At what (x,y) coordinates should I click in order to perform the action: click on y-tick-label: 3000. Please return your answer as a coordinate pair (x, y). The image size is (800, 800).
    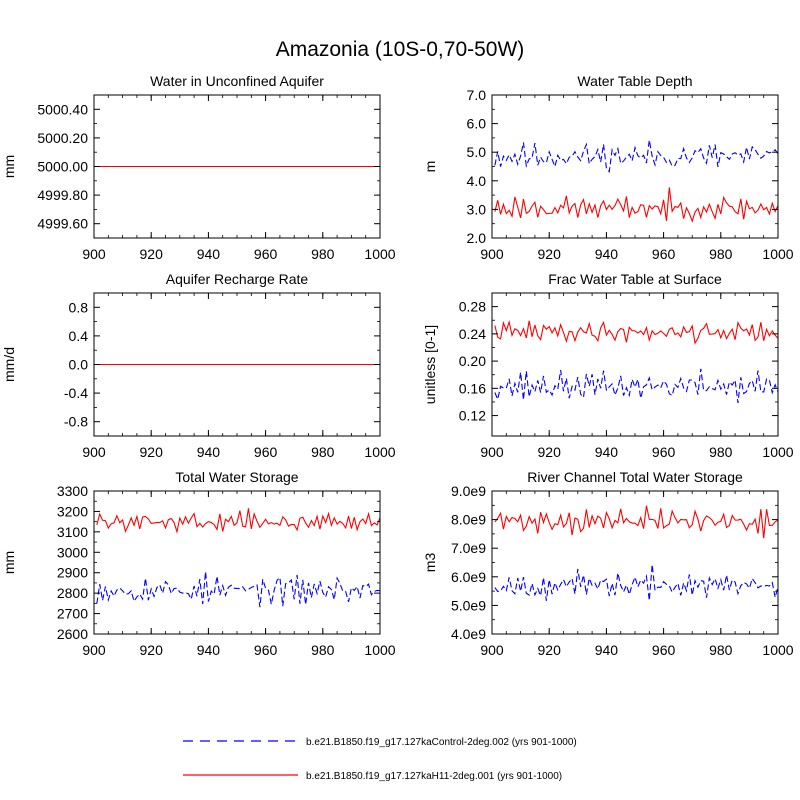
    Looking at the image, I should click on (72, 552).